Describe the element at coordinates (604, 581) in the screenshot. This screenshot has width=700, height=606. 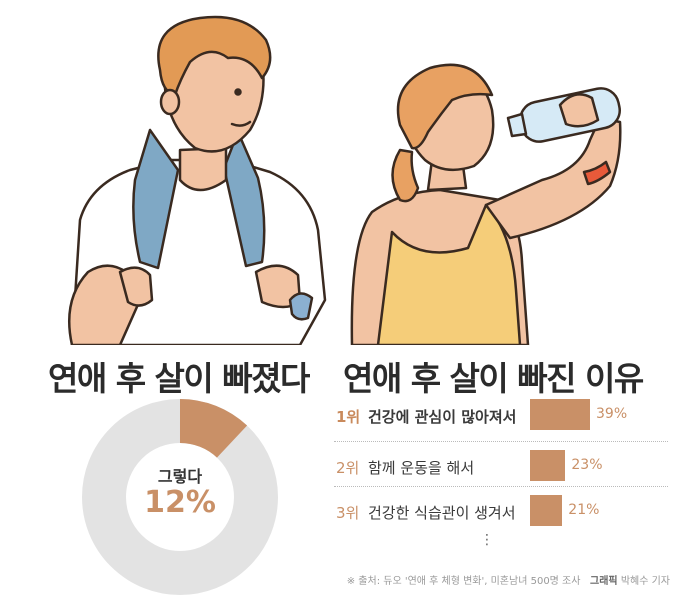
I see `credit-label: 그래픽` at that location.